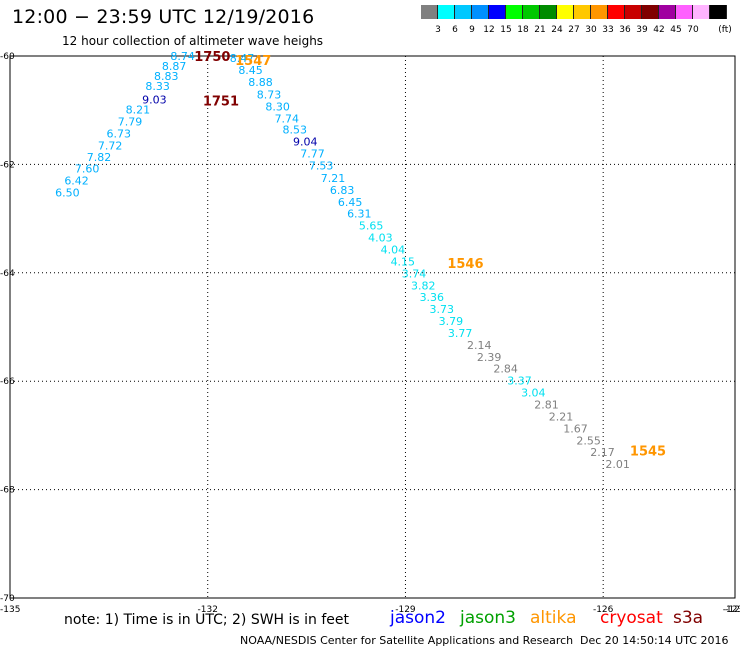 This screenshot has height=650, width=740. I want to click on wave-height-value: 2.01, so click(617, 464).